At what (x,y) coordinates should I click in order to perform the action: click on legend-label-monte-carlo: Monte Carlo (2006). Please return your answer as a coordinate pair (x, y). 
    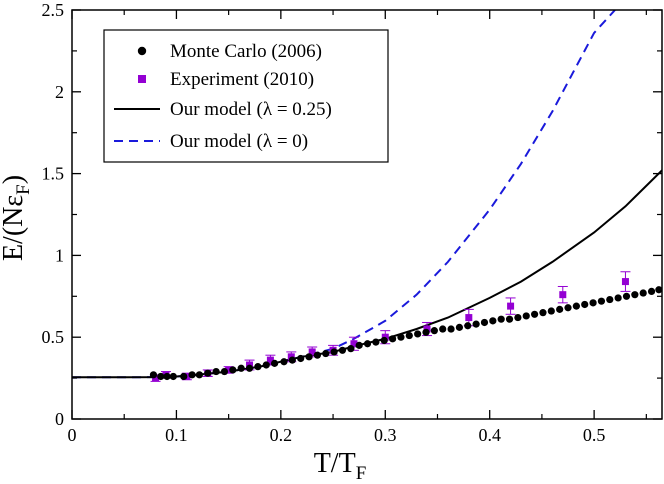
    Looking at the image, I should click on (246, 51).